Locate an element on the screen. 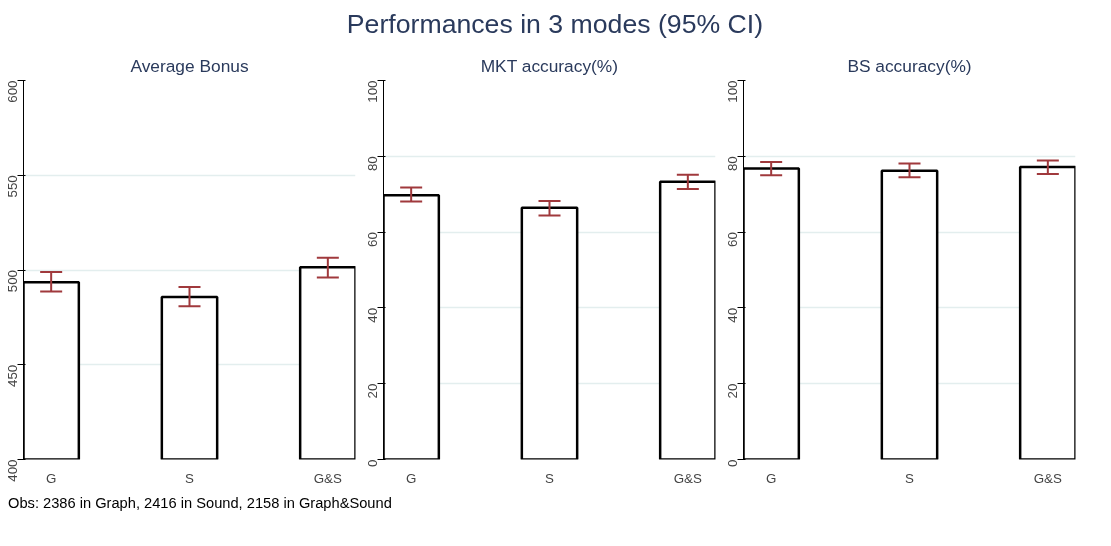  y-tick-label: 400 is located at coordinates (12, 470).